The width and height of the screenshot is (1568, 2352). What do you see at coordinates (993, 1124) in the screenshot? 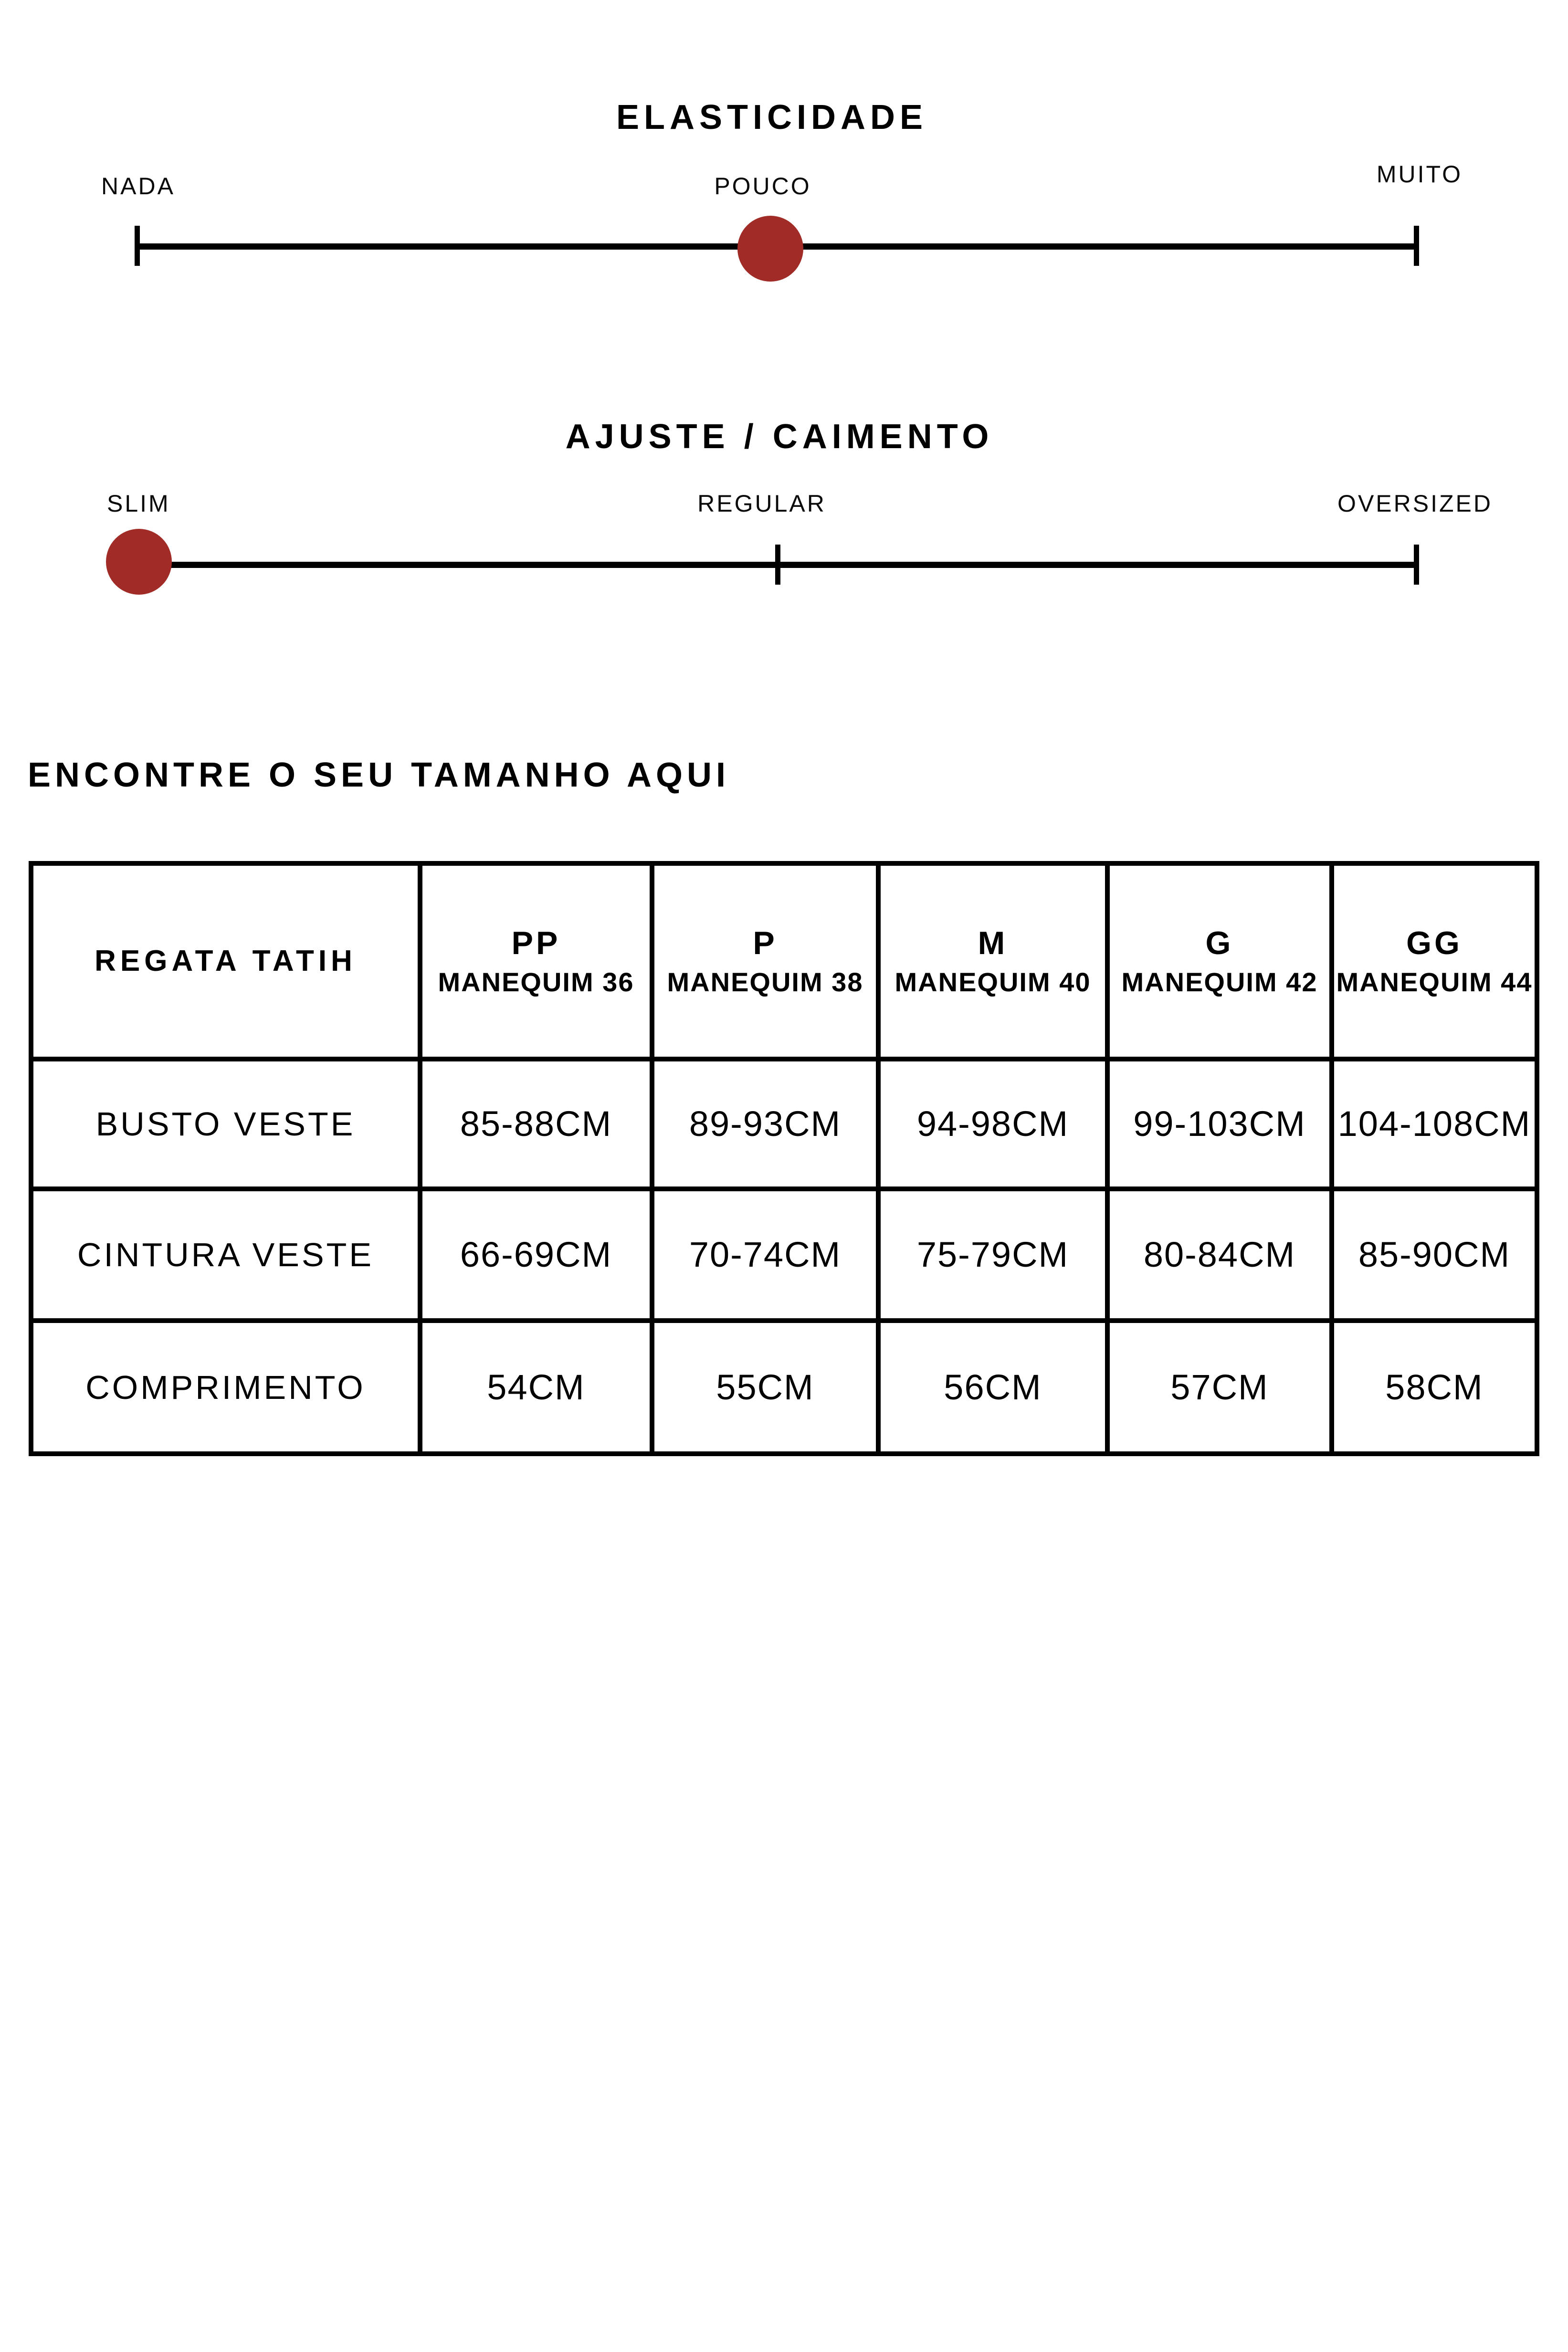
I see `measurement-value: 94-98CM` at bounding box center [993, 1124].